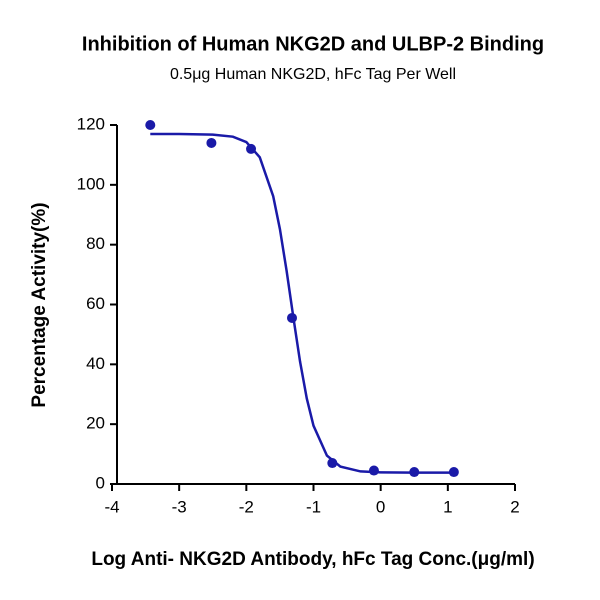 This screenshot has height=600, width=600. What do you see at coordinates (246, 506) in the screenshot?
I see `x-tick-label: -2` at bounding box center [246, 506].